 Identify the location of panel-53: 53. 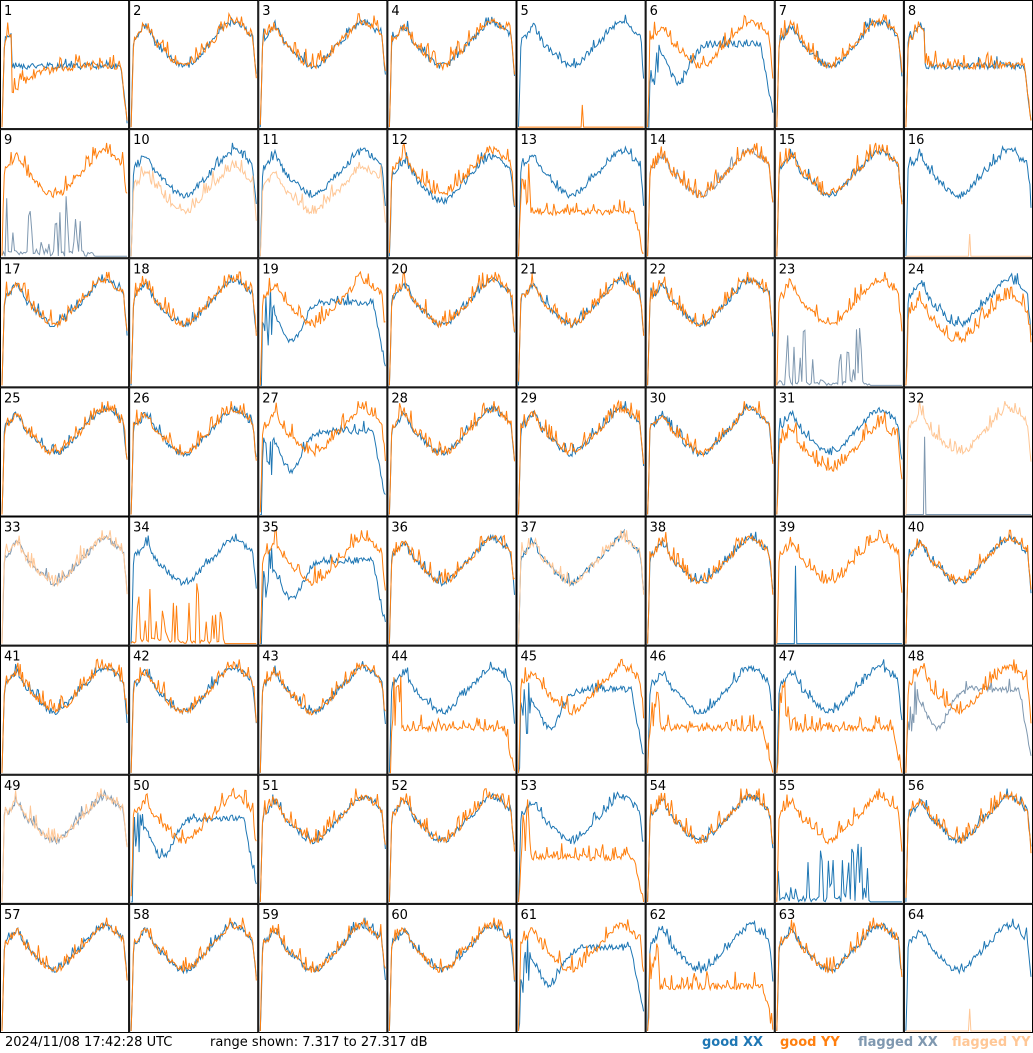
(581, 839).